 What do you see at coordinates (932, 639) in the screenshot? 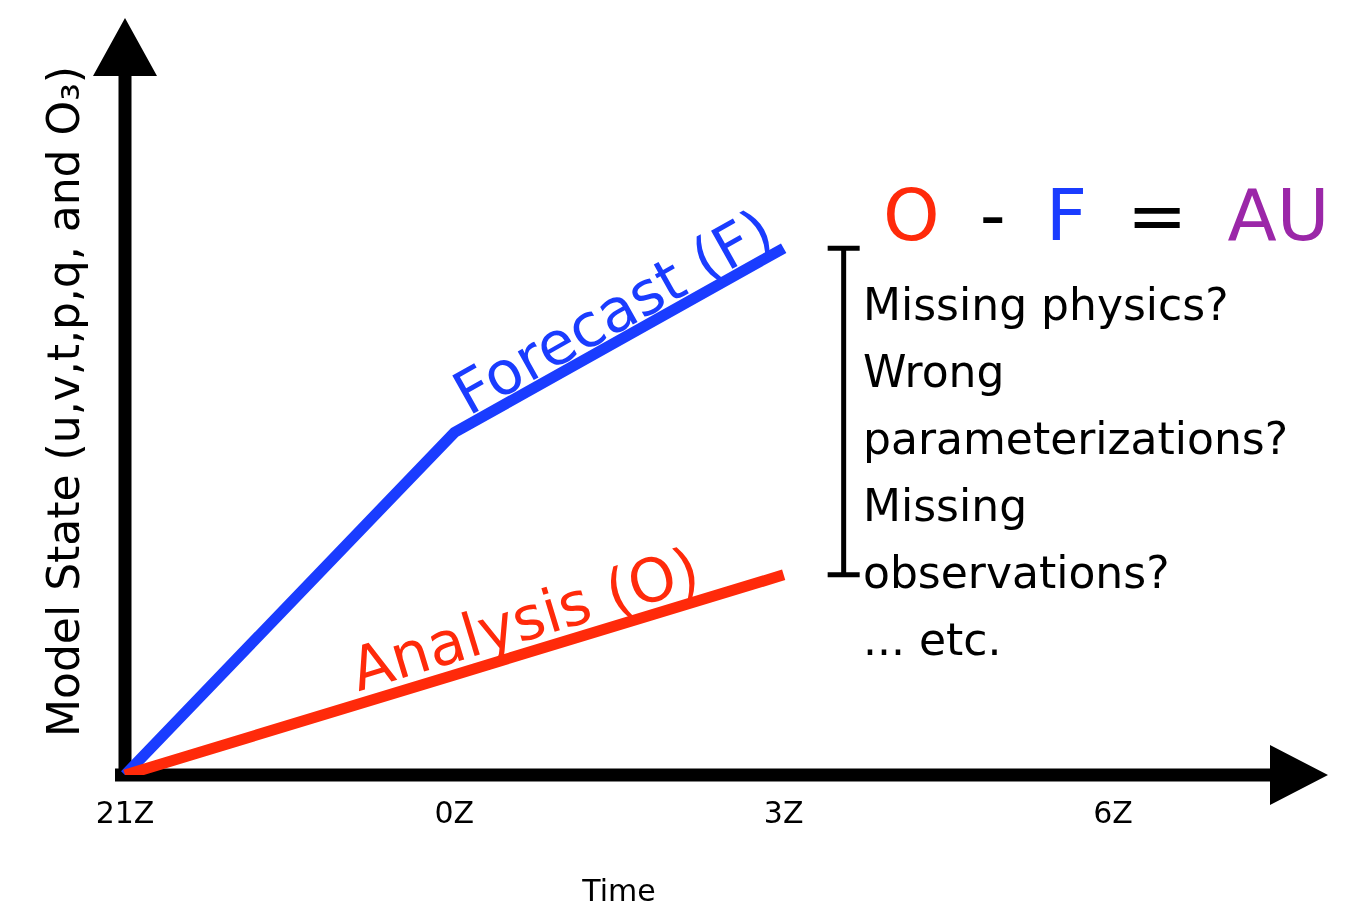
I see `annotation: ... etc.` at bounding box center [932, 639].